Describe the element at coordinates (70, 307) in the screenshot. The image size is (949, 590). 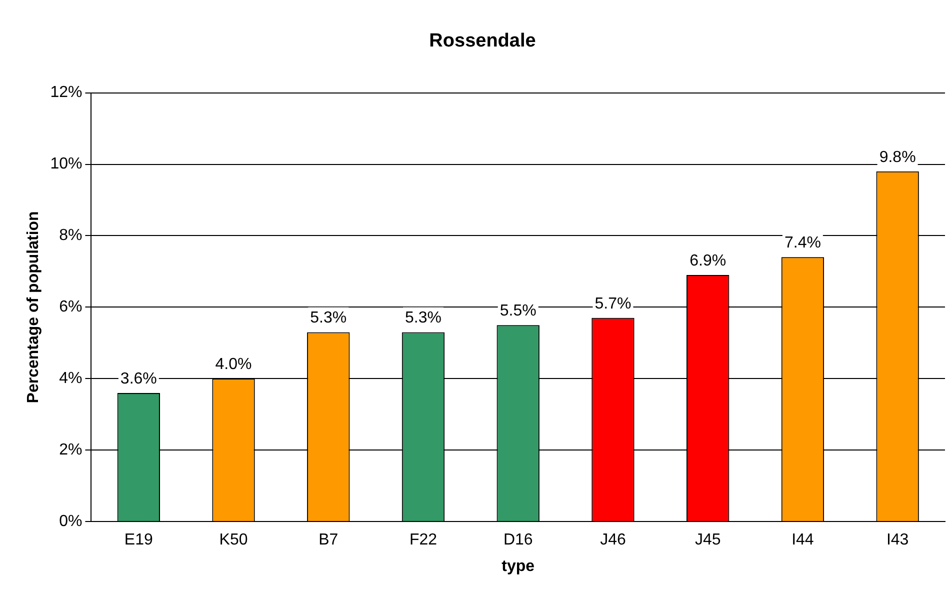
I see `y-tick-label: 6%` at that location.